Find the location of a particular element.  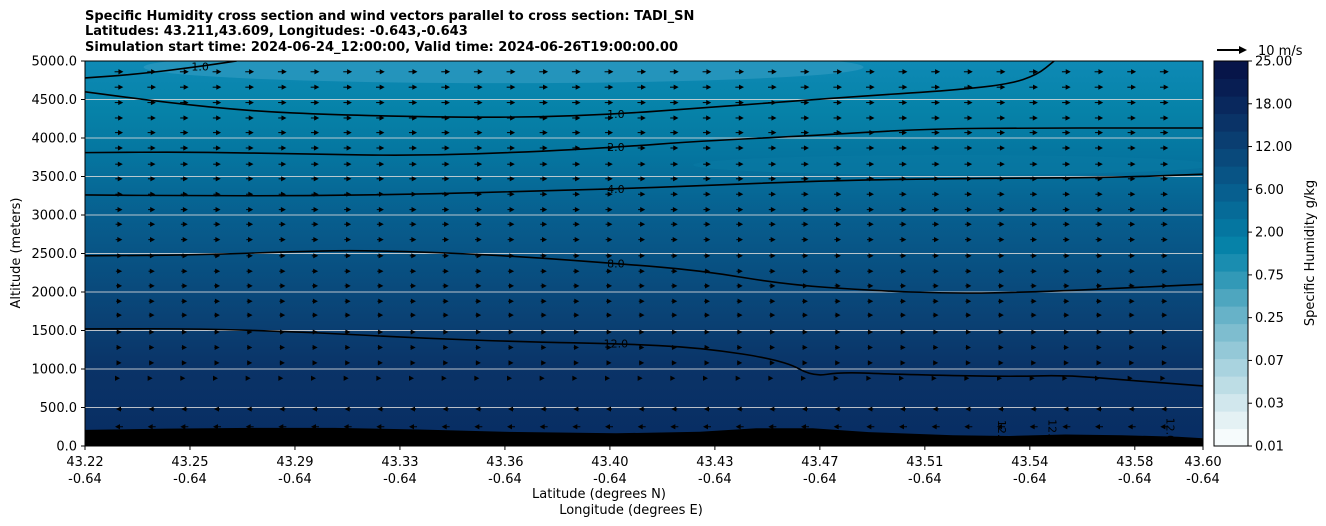

humidity-band-mid is located at coordinates (948, 164).